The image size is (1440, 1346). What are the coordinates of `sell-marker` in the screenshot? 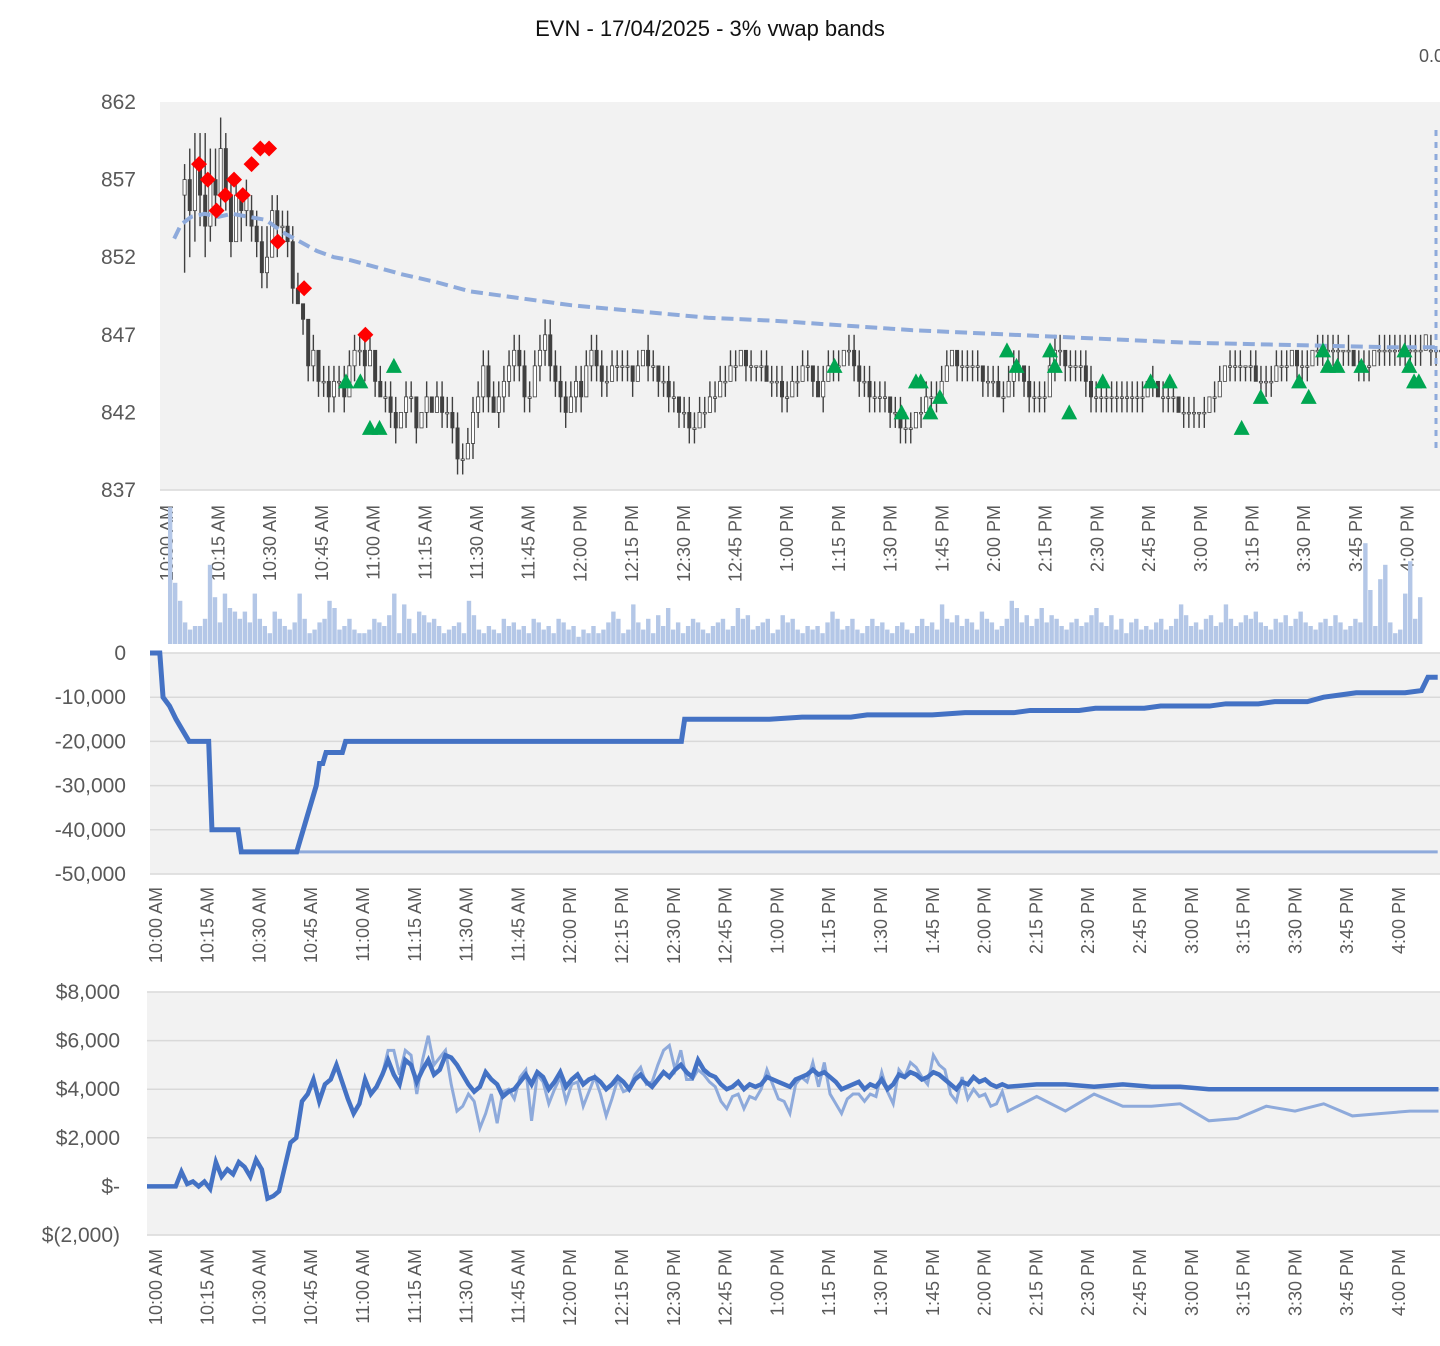 It's located at (216, 210).